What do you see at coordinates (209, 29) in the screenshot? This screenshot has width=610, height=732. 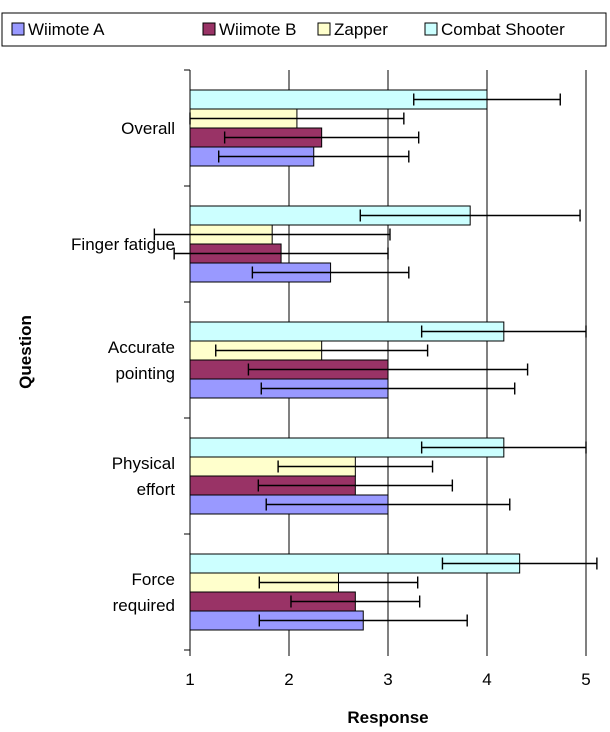 I see `legend-swatch-wiimote-b` at bounding box center [209, 29].